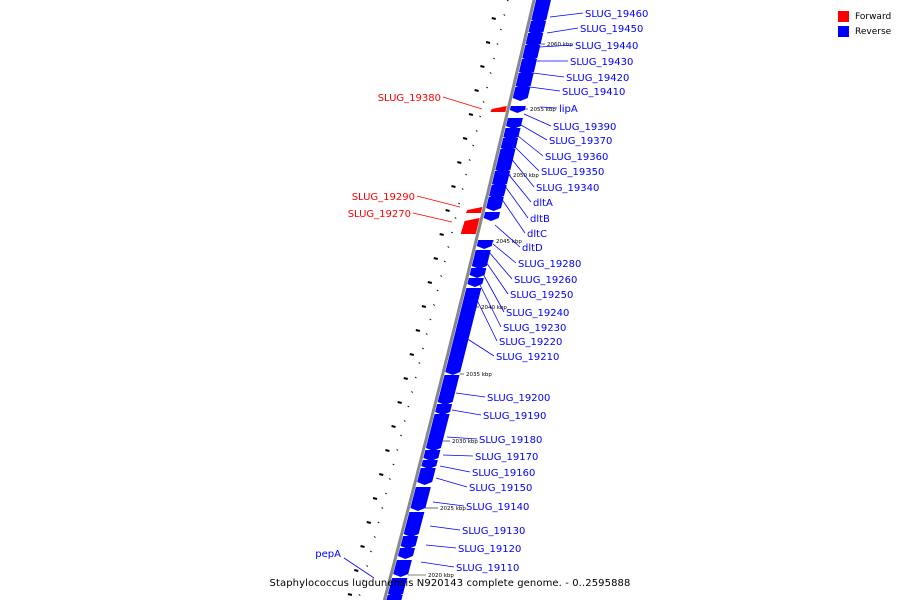 This screenshot has height=600, width=900. I want to click on kbp-tick-label: 2040 kbp, so click(494, 308).